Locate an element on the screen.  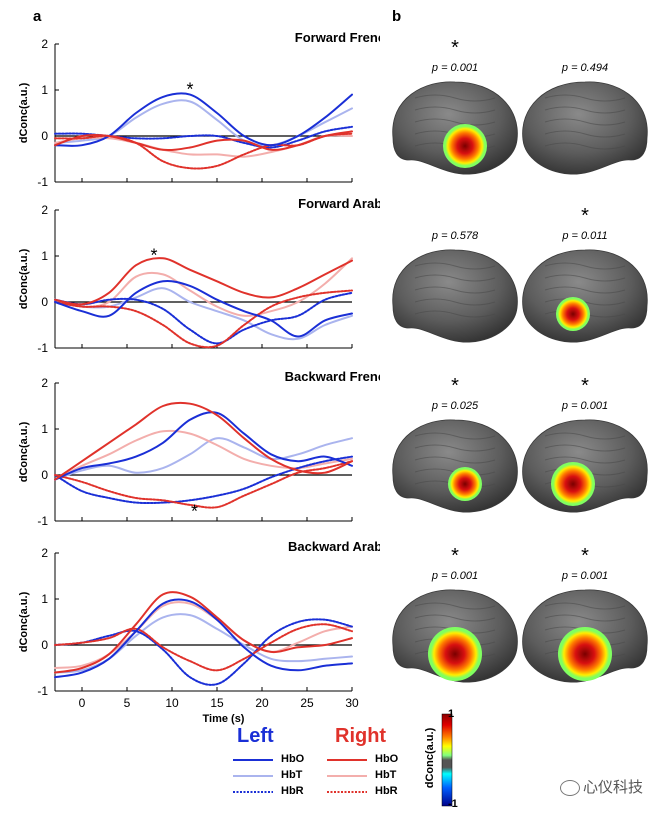
chart-title: Forward French is located at coordinates (337, 37).